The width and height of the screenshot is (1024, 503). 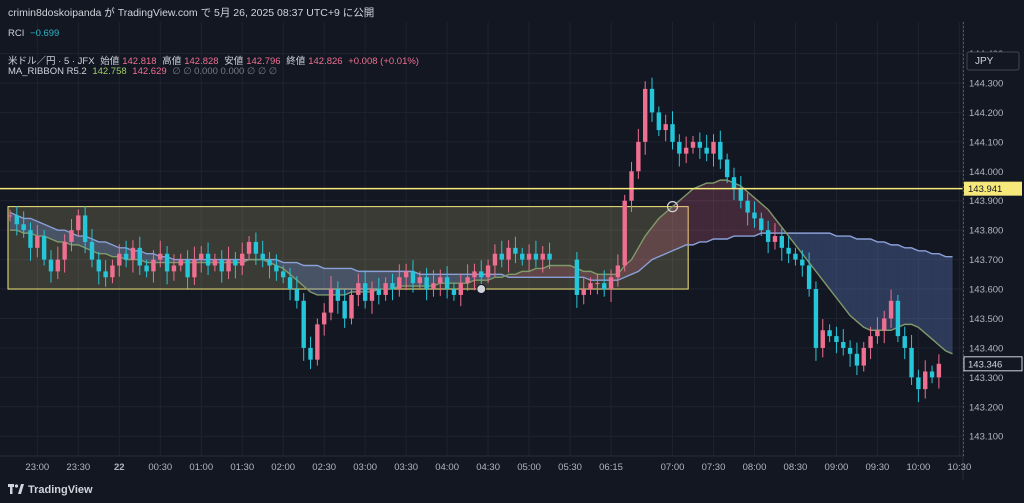 What do you see at coordinates (672, 207) in the screenshot?
I see `anchor-marker` at bounding box center [672, 207].